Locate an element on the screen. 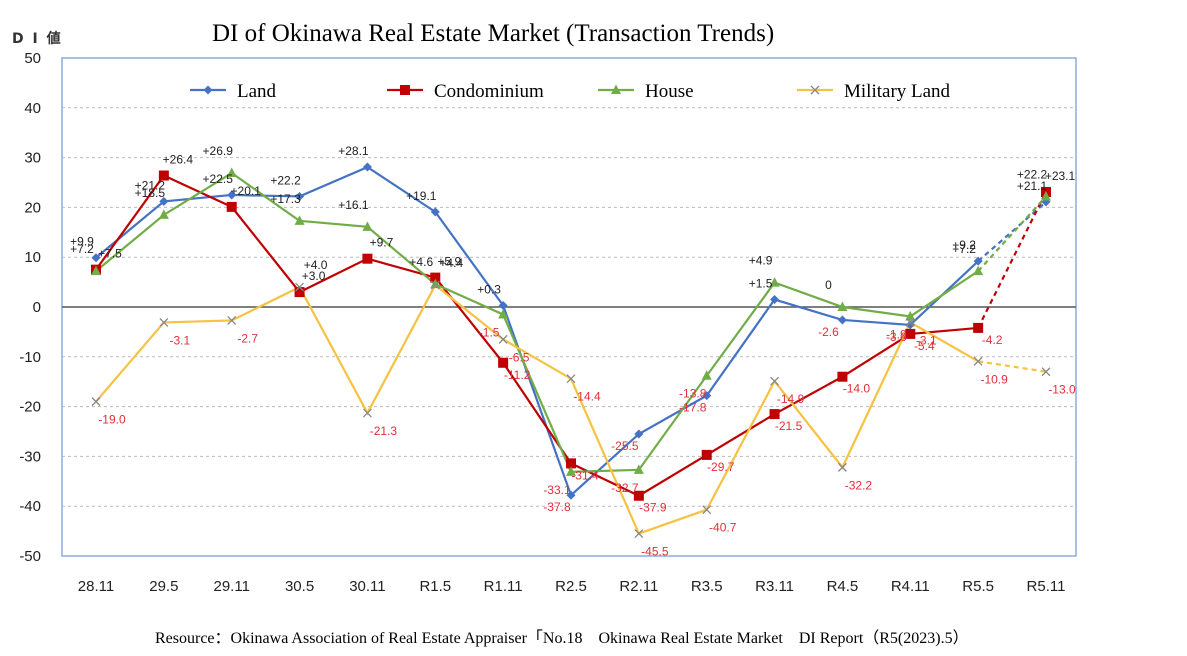 This screenshot has height=656, width=1187. y-tick-label: 20 is located at coordinates (32, 207).